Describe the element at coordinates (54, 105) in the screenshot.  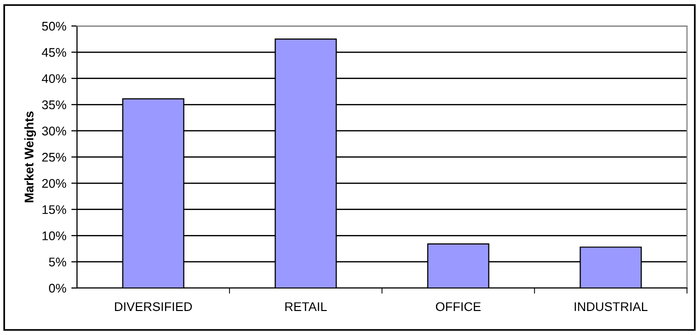
I see `y-tick-label: 35%` at that location.